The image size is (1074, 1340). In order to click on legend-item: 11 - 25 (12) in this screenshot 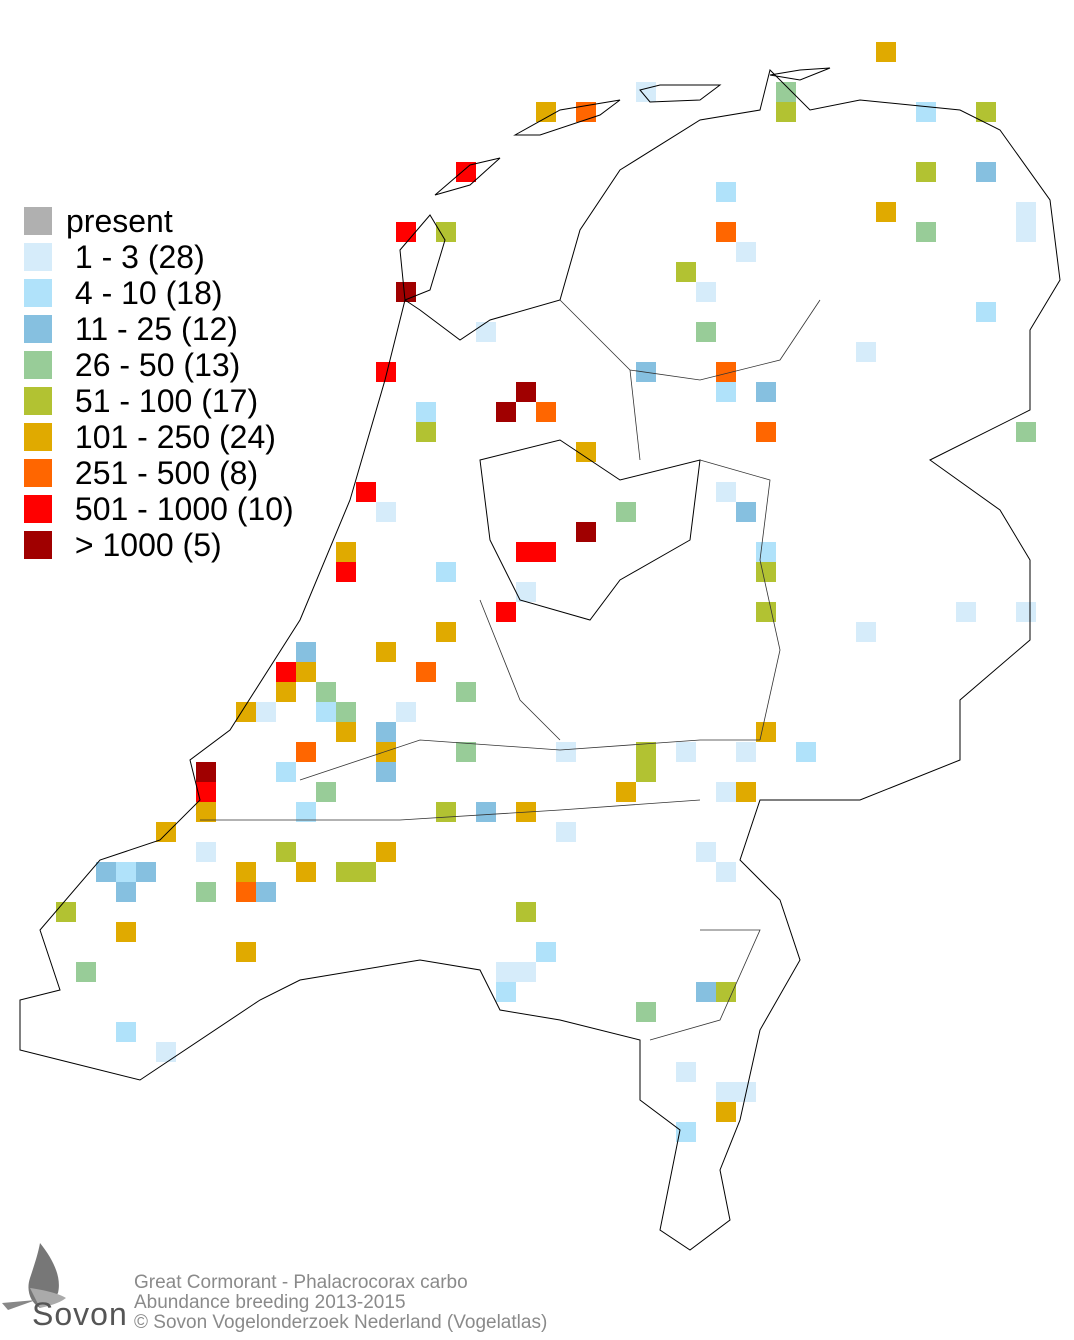, I will do `click(159, 329)`.